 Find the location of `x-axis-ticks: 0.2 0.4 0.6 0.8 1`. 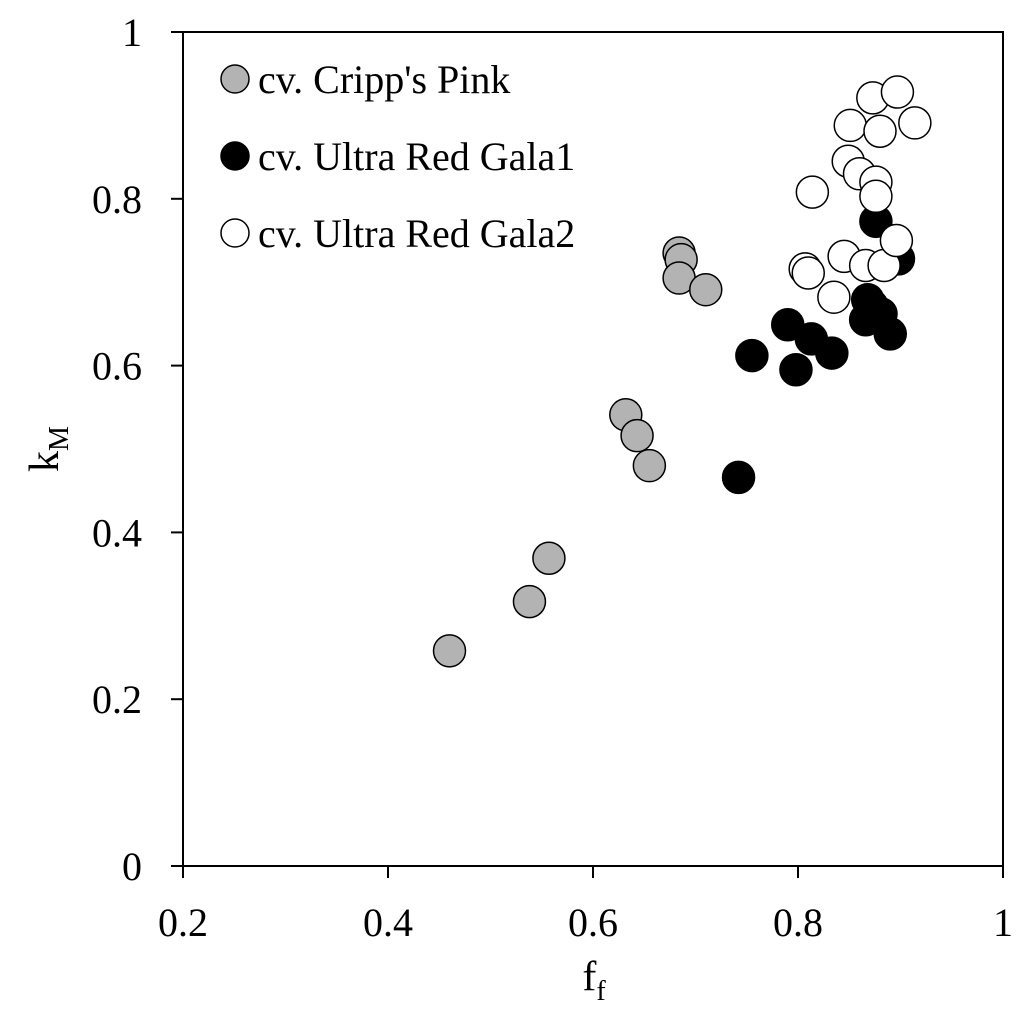

x-axis-ticks: 0.2 0.4 0.6 0.8 1 is located at coordinates (585, 905).